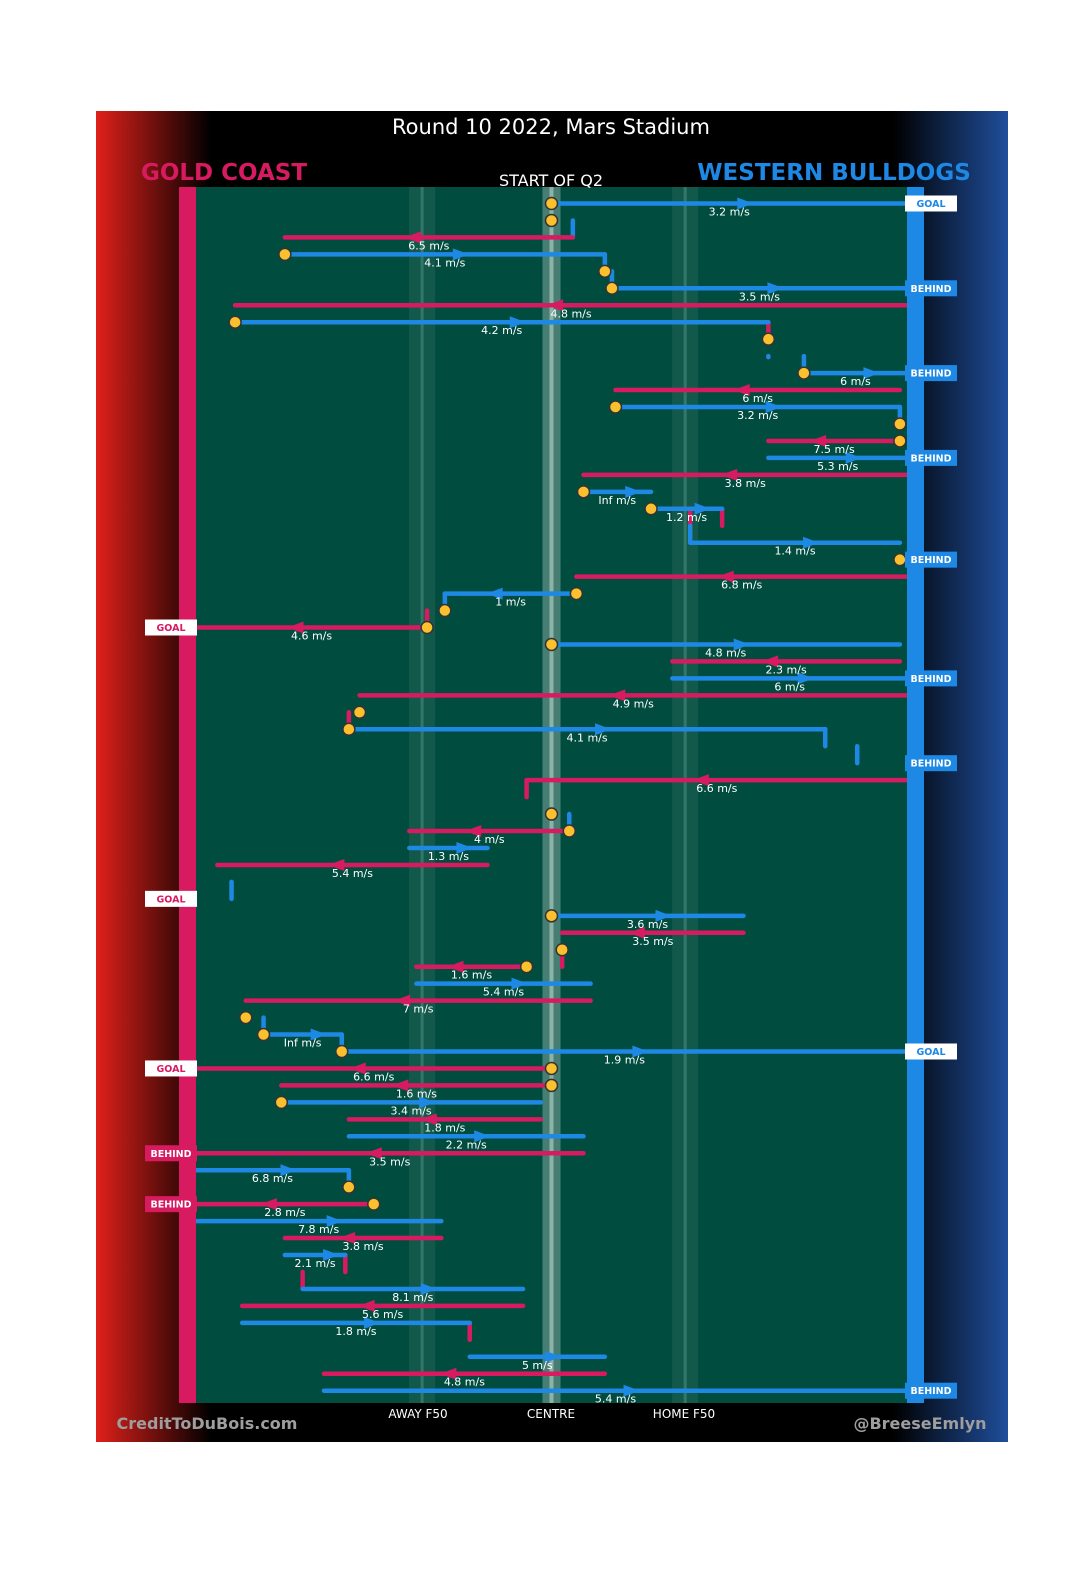  What do you see at coordinates (837, 466) in the screenshot?
I see `speed-label-10: 5.3 m/s` at bounding box center [837, 466].